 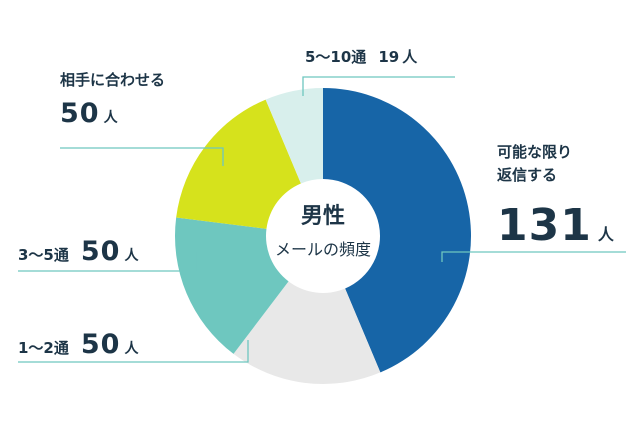 I want to click on leader-line-reply, so click(x=533, y=256).